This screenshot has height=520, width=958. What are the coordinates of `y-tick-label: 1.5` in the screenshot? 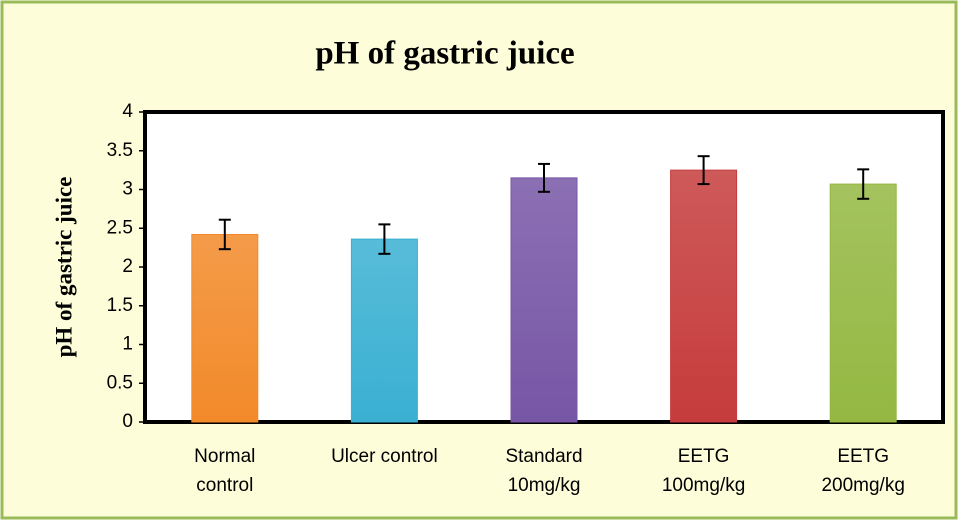 It's located at (120, 305).